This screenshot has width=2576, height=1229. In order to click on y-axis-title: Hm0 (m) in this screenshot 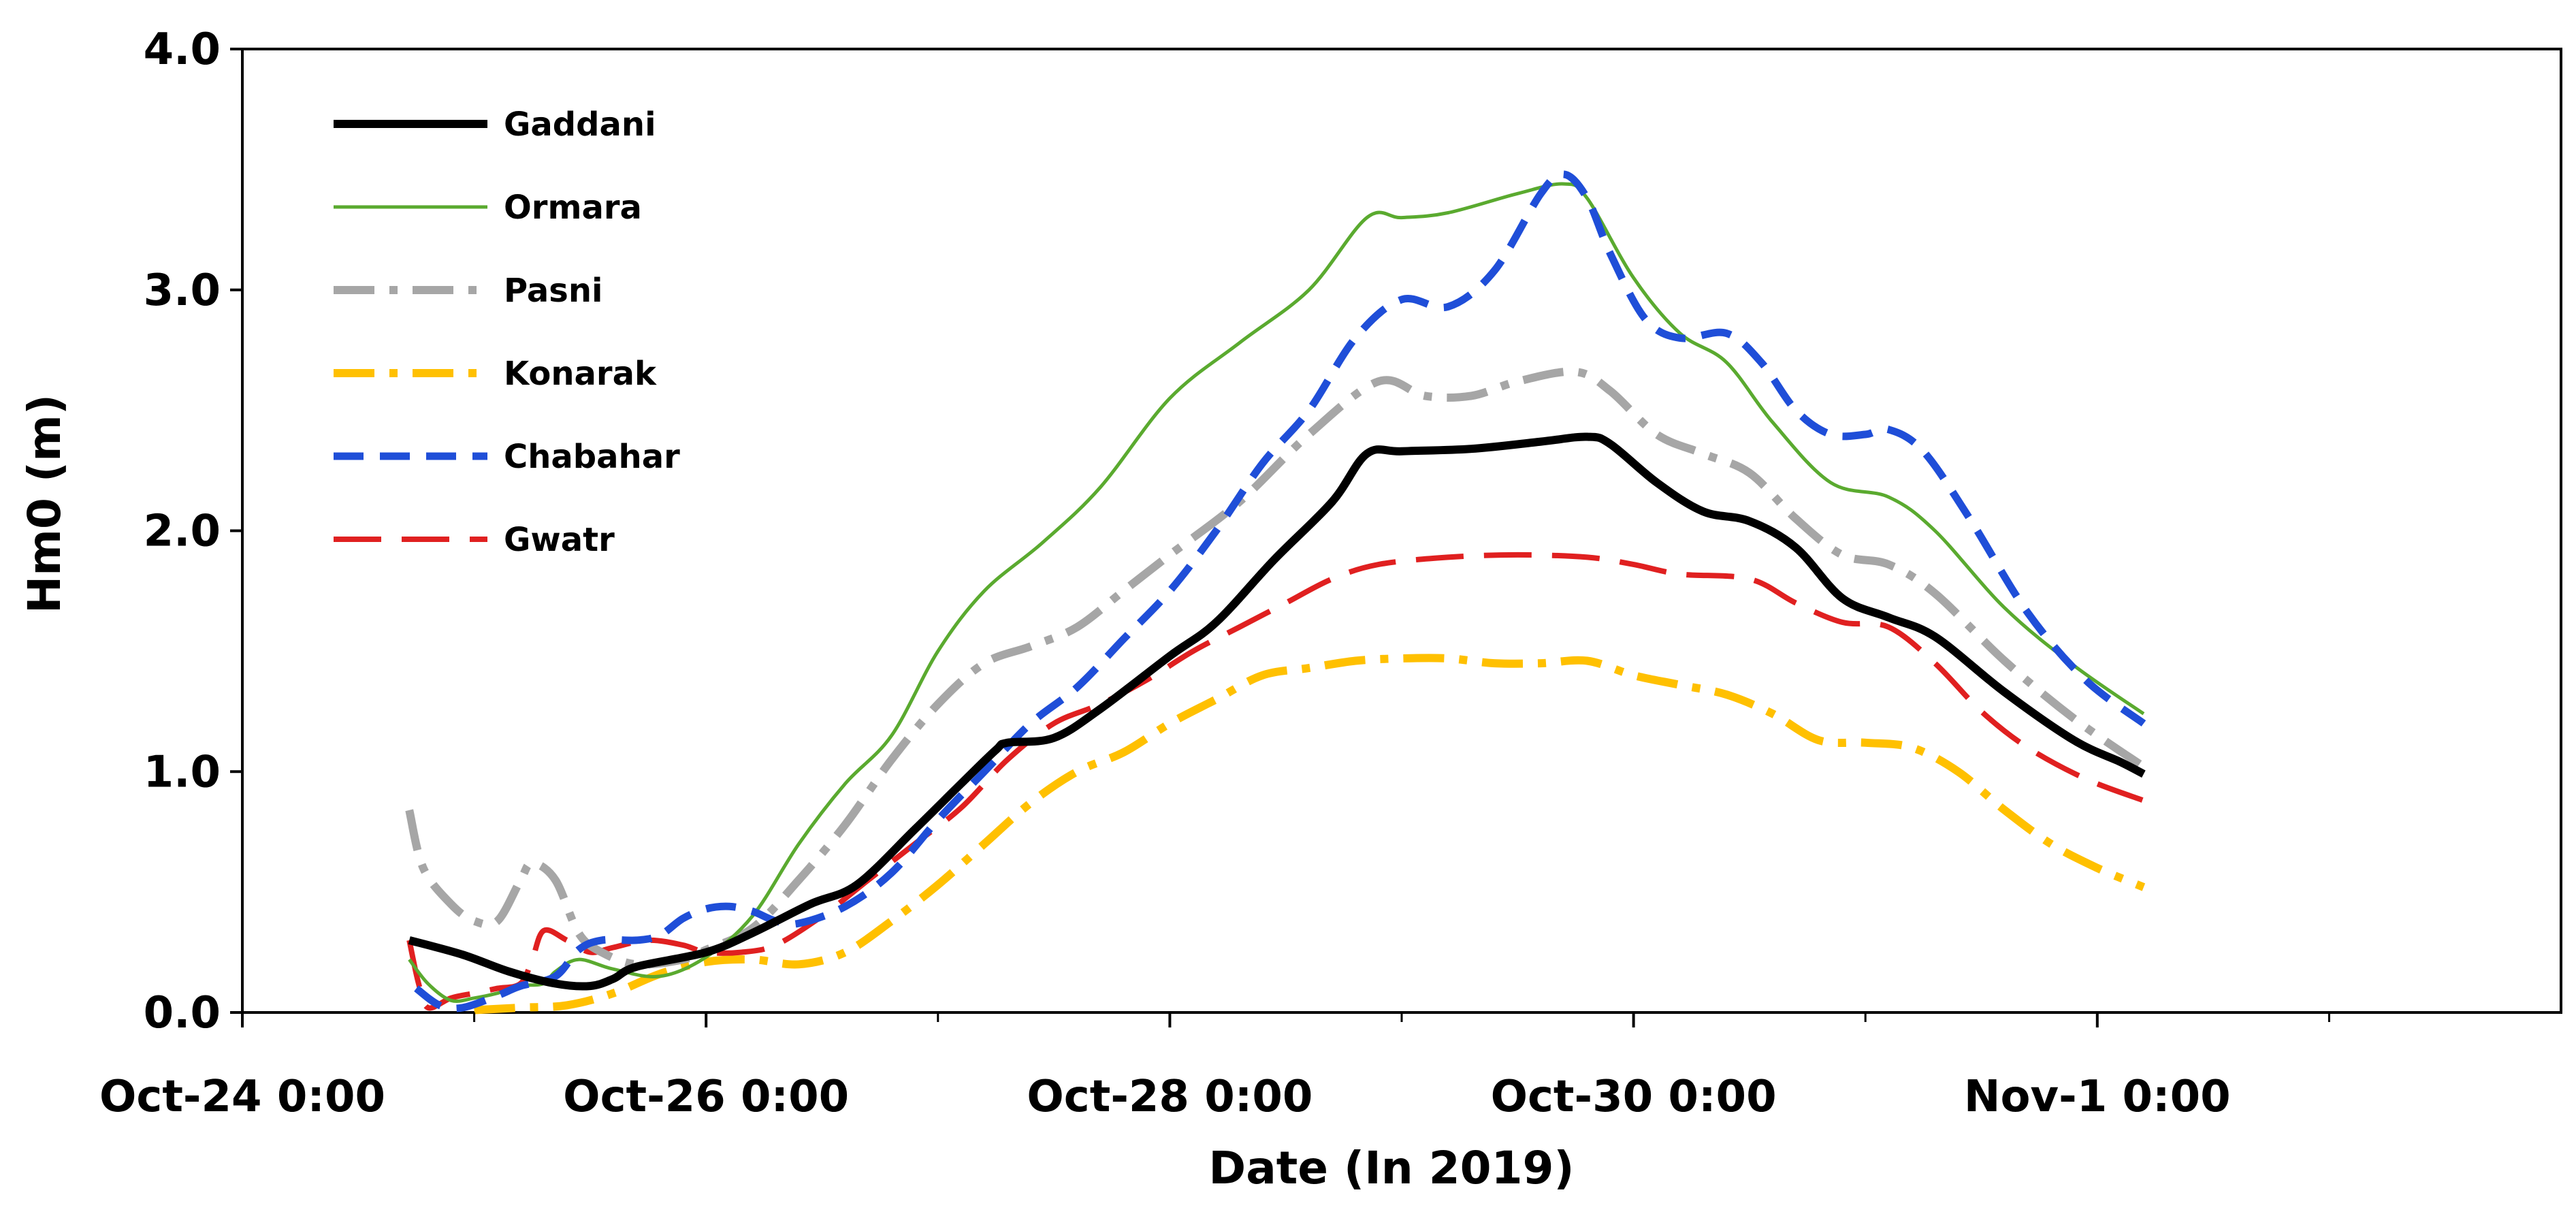, I will do `click(45, 503)`.